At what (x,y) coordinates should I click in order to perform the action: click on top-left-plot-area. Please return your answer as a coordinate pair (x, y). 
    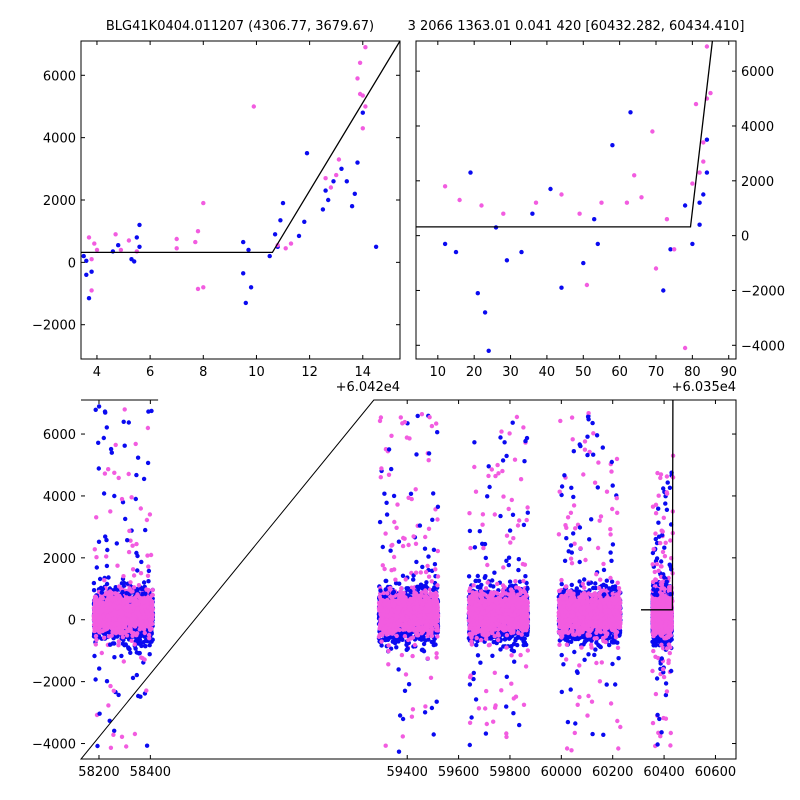
    Looking at the image, I should click on (240, 173).